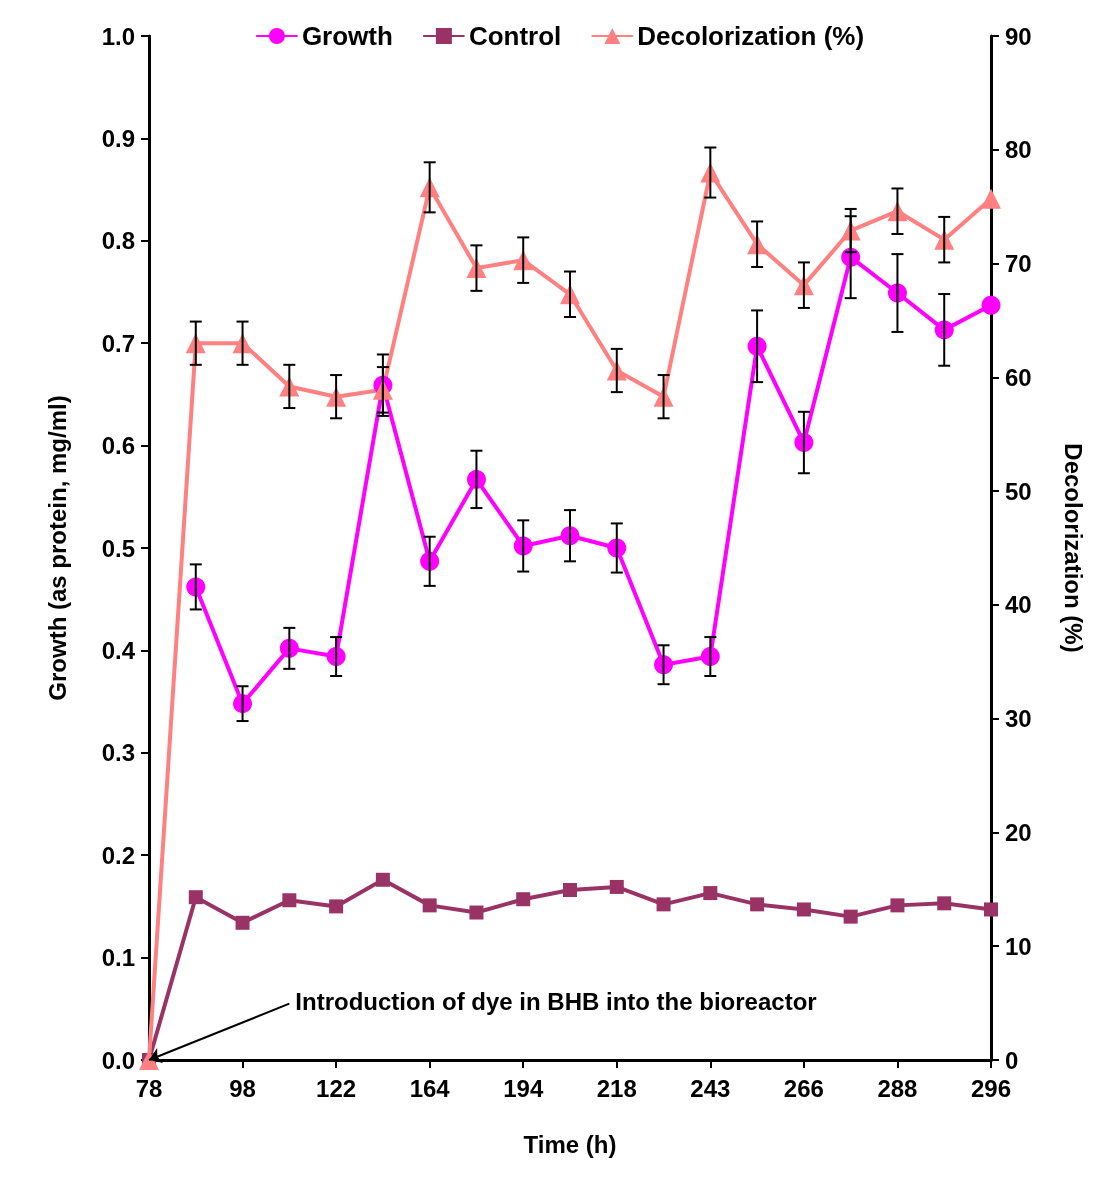 The width and height of the screenshot is (1120, 1183). Describe the element at coordinates (118, 958) in the screenshot. I see `y-tick-label: 0.1` at that location.